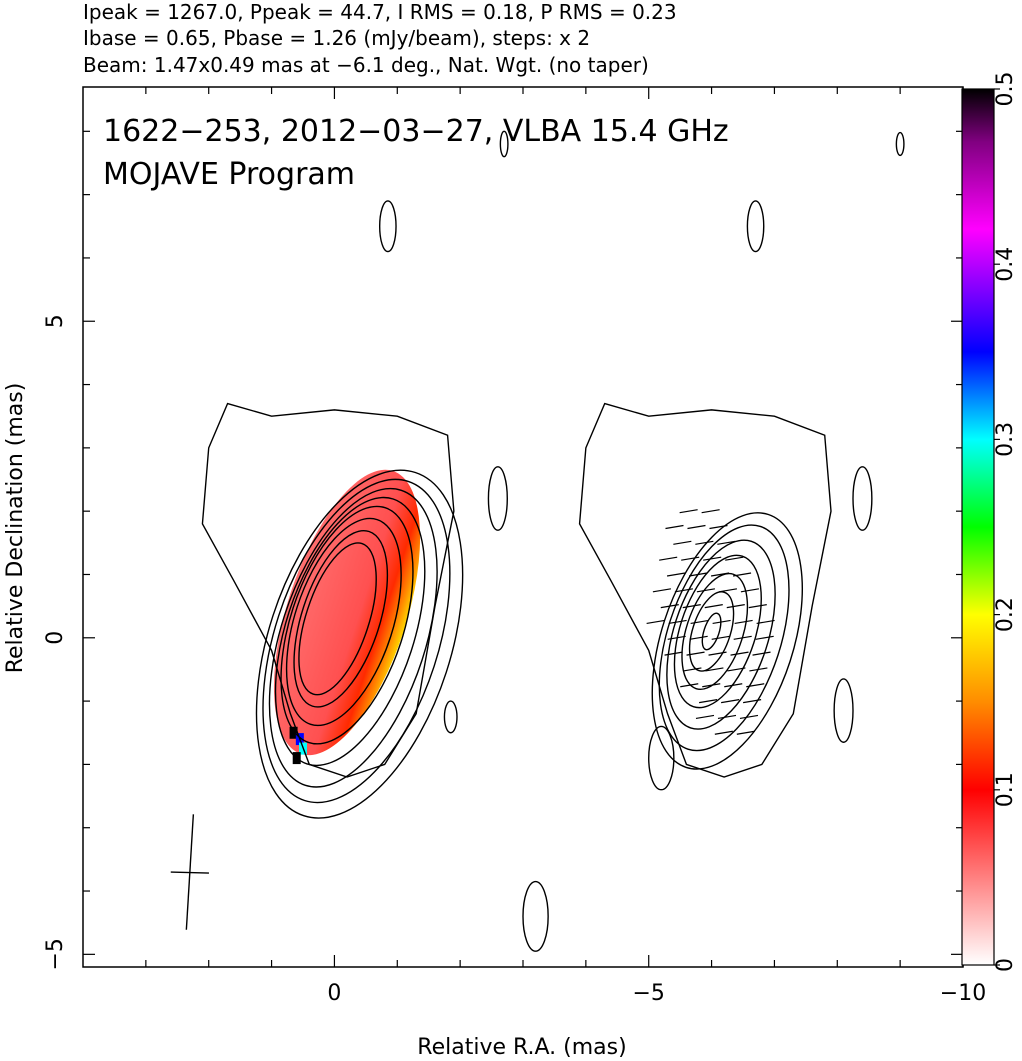  I want to click on intensity-contours, so click(332, 610).